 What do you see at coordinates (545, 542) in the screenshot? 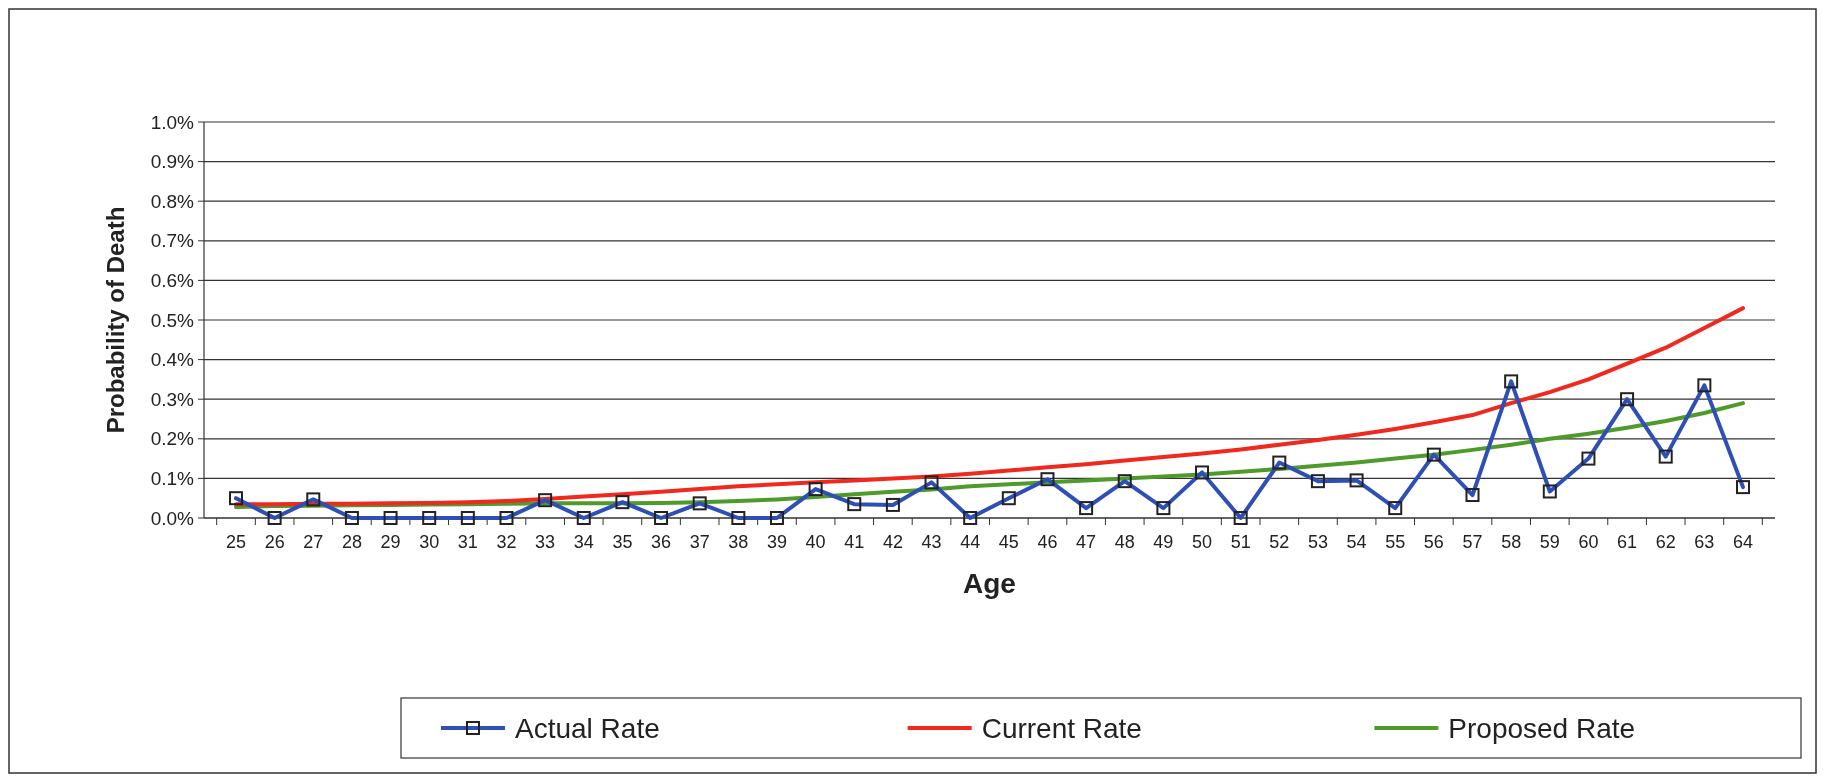
I see `x-tick-label: 33` at bounding box center [545, 542].